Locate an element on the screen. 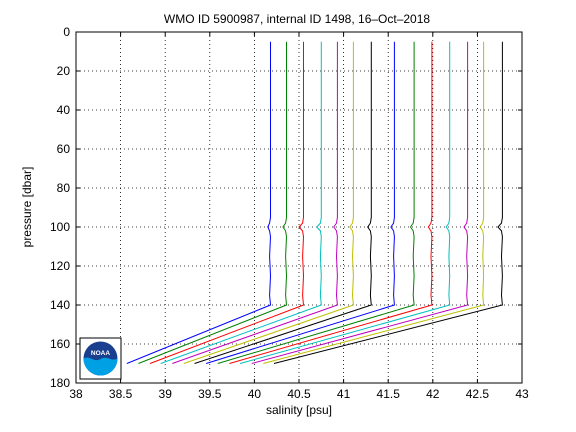 The width and height of the screenshot is (576, 432). x-axis-label: salinity [psu] is located at coordinates (299, 410).